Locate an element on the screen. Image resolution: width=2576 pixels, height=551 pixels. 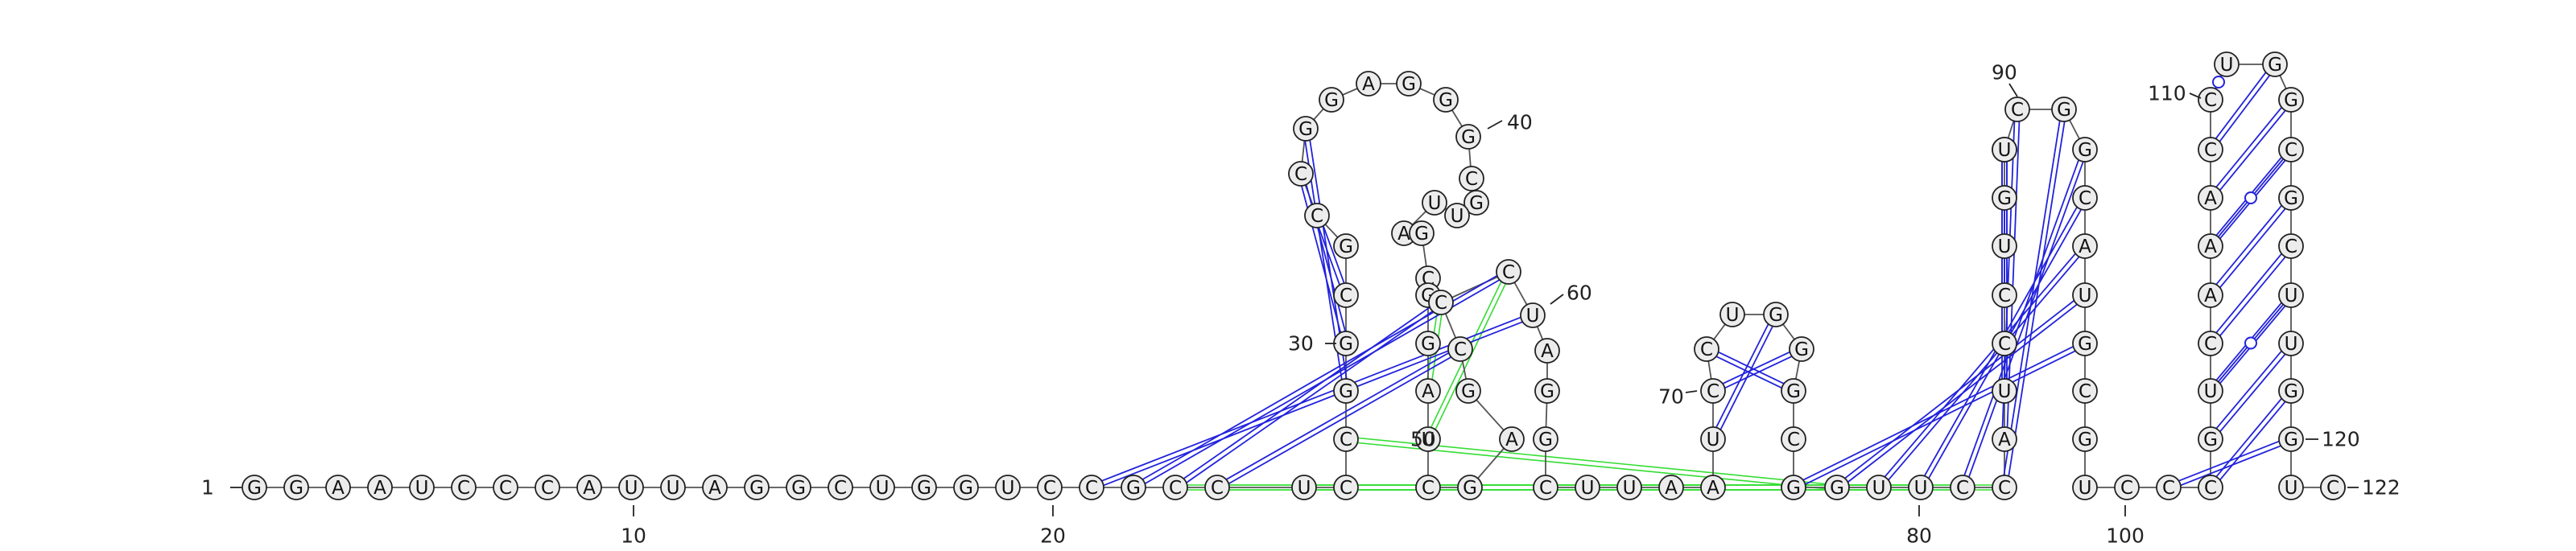
nucleotide-77: U is located at coordinates (1879, 487).